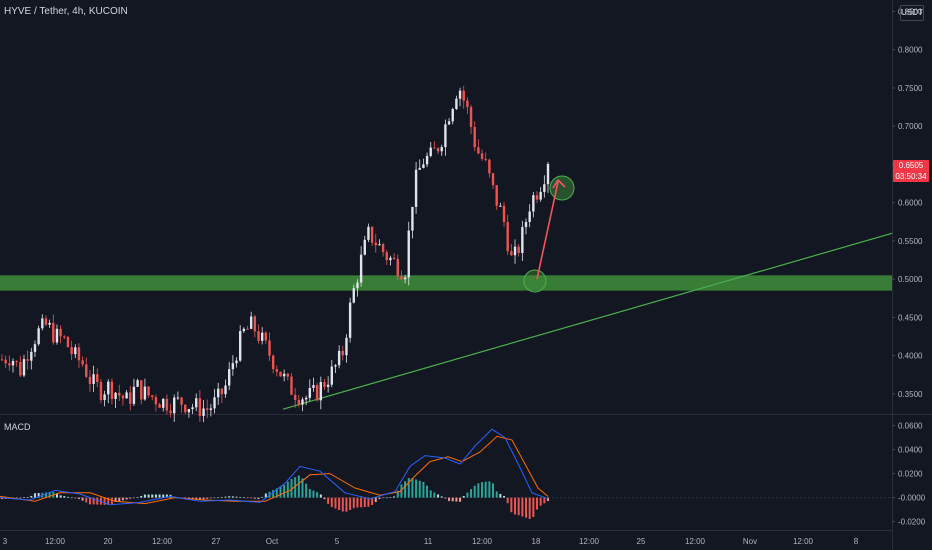 The height and width of the screenshot is (550, 932). What do you see at coordinates (274, 467) in the screenshot?
I see `macd-line` at bounding box center [274, 467].